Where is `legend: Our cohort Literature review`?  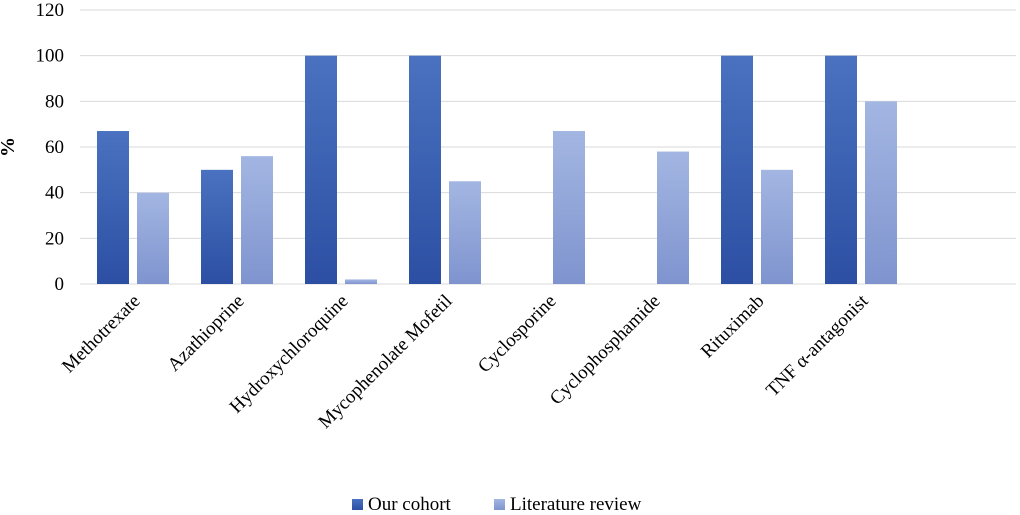 legend: Our cohort Literature review is located at coordinates (497, 504).